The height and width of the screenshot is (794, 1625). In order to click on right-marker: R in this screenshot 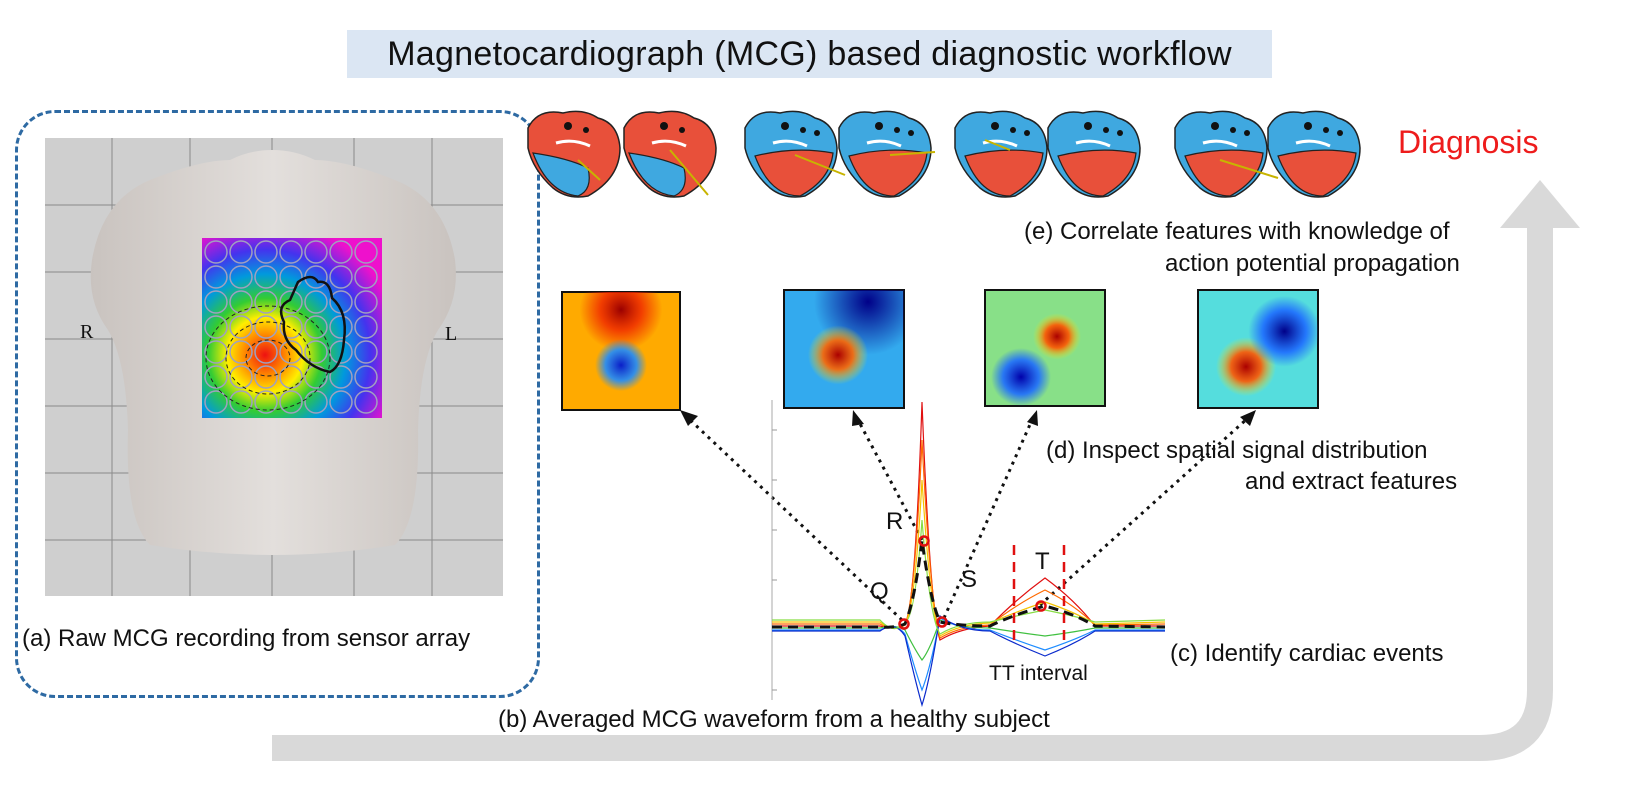, I will do `click(87, 332)`.